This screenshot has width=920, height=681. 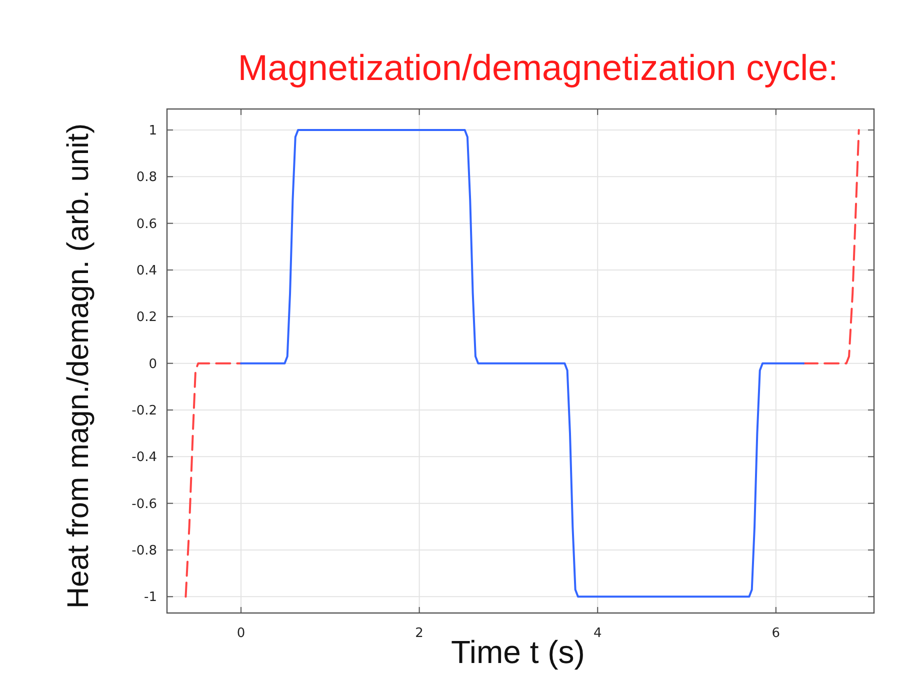 What do you see at coordinates (146, 271) in the screenshot?
I see `y-tick-label: 0.4` at bounding box center [146, 271].